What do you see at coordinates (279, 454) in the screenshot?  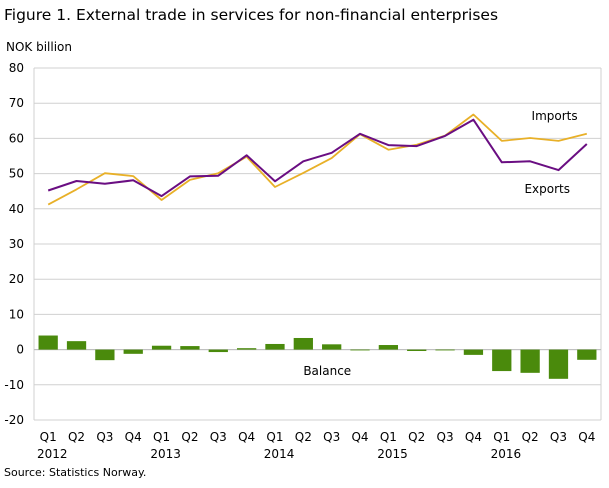 I see `year-label: 2014` at bounding box center [279, 454].